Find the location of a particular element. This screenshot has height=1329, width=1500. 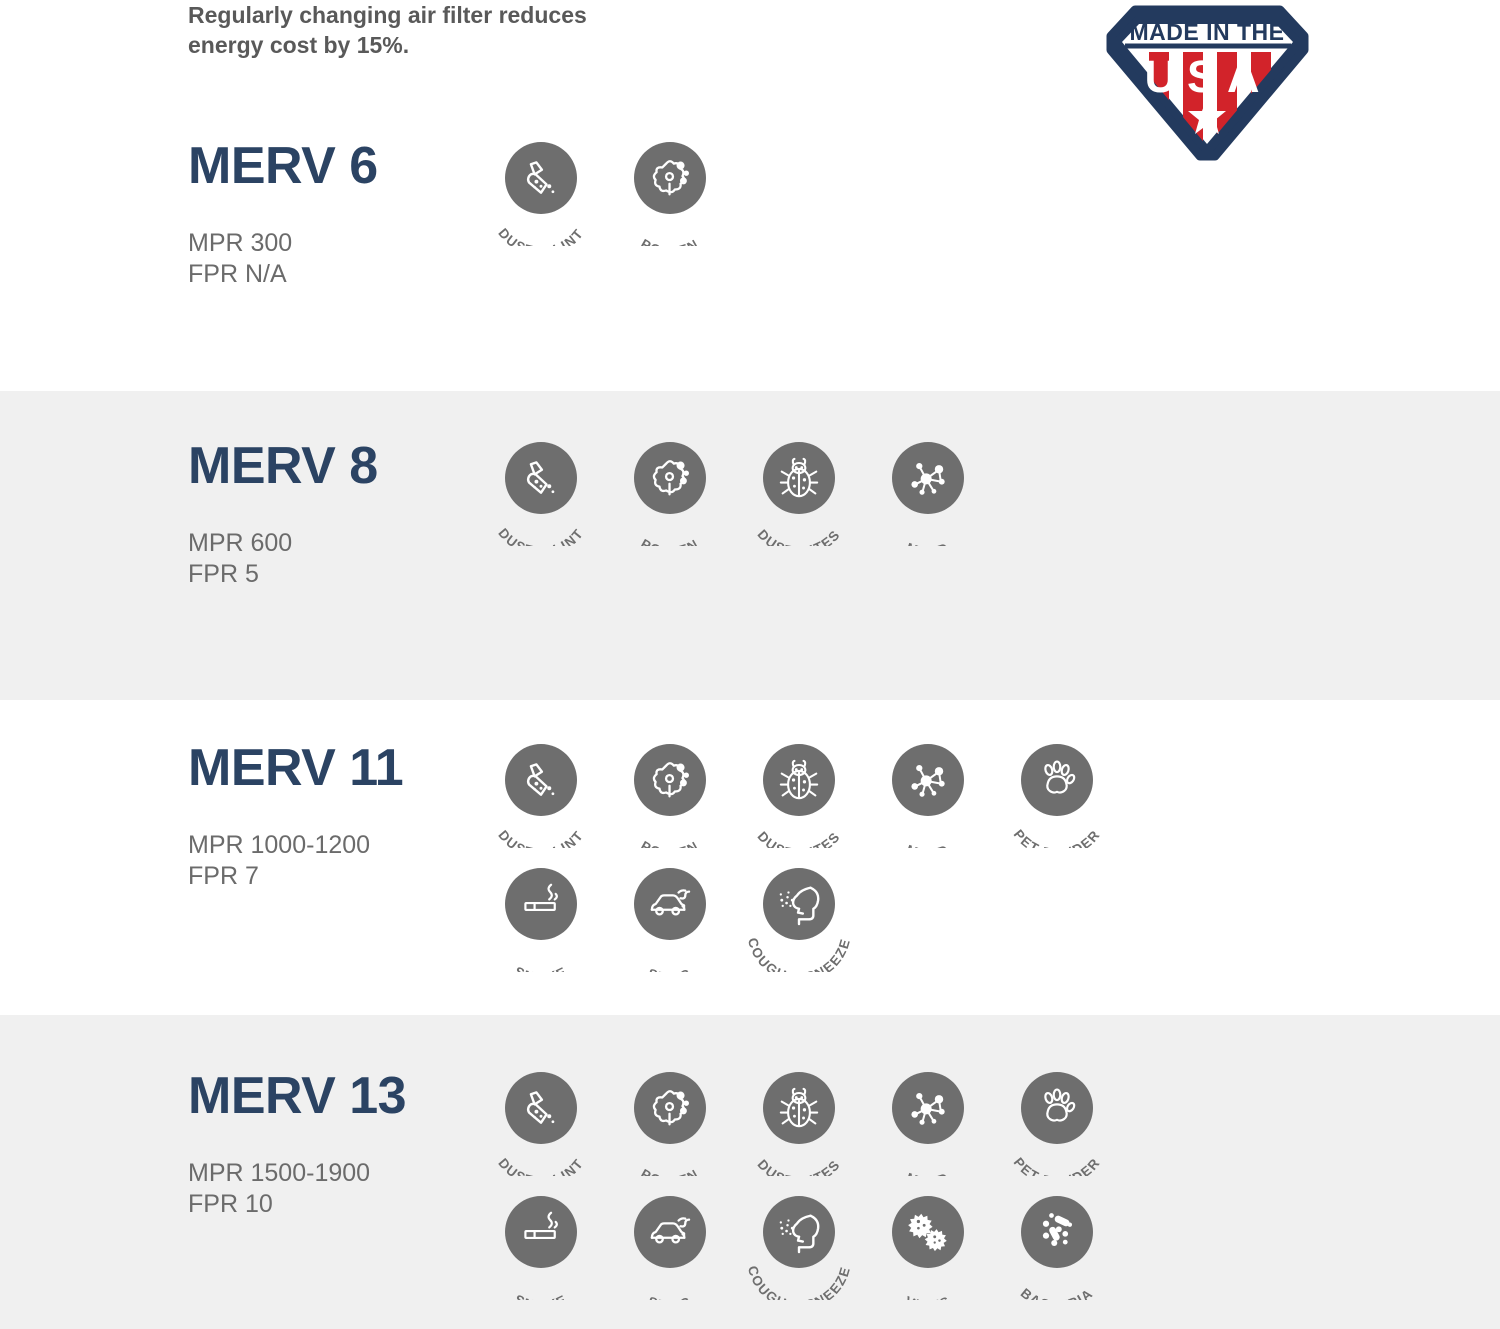

contaminant-virus: VIRUS is located at coordinates (928, 1249).